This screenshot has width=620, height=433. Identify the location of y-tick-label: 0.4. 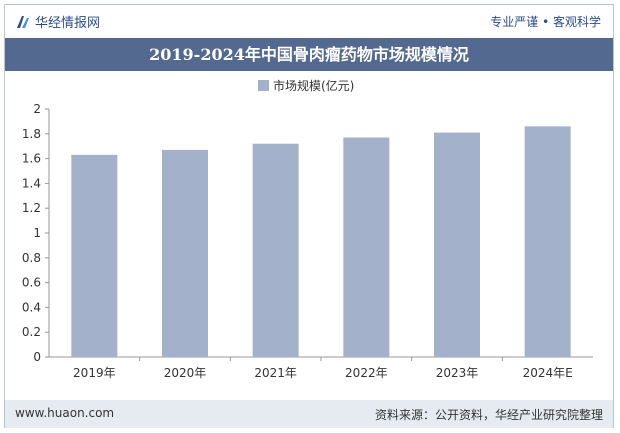
(31, 307).